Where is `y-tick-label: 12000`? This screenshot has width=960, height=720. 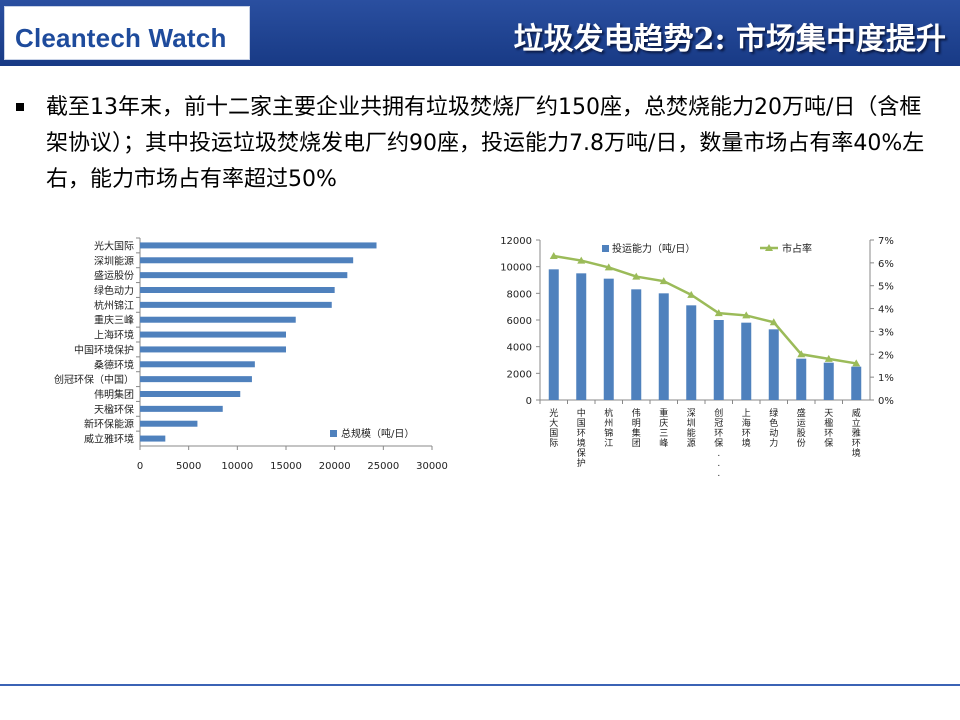 y-tick-label: 12000 is located at coordinates (516, 241).